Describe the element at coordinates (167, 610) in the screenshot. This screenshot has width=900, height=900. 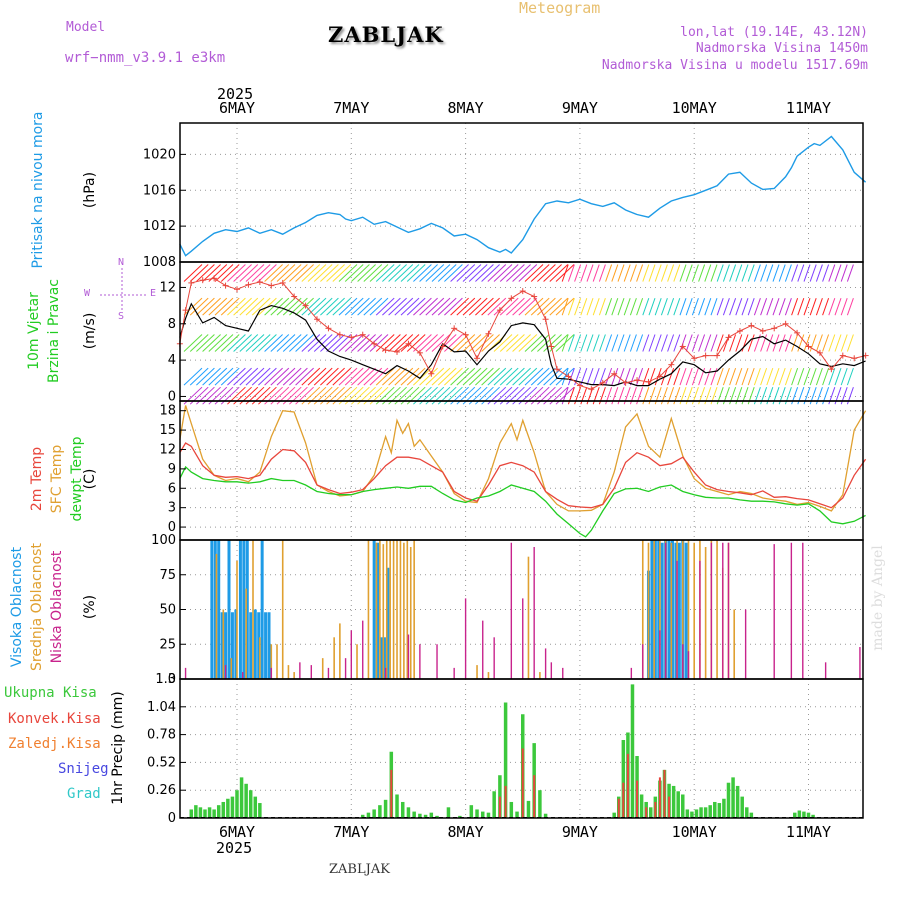
I see `ytick-label: 50` at that location.